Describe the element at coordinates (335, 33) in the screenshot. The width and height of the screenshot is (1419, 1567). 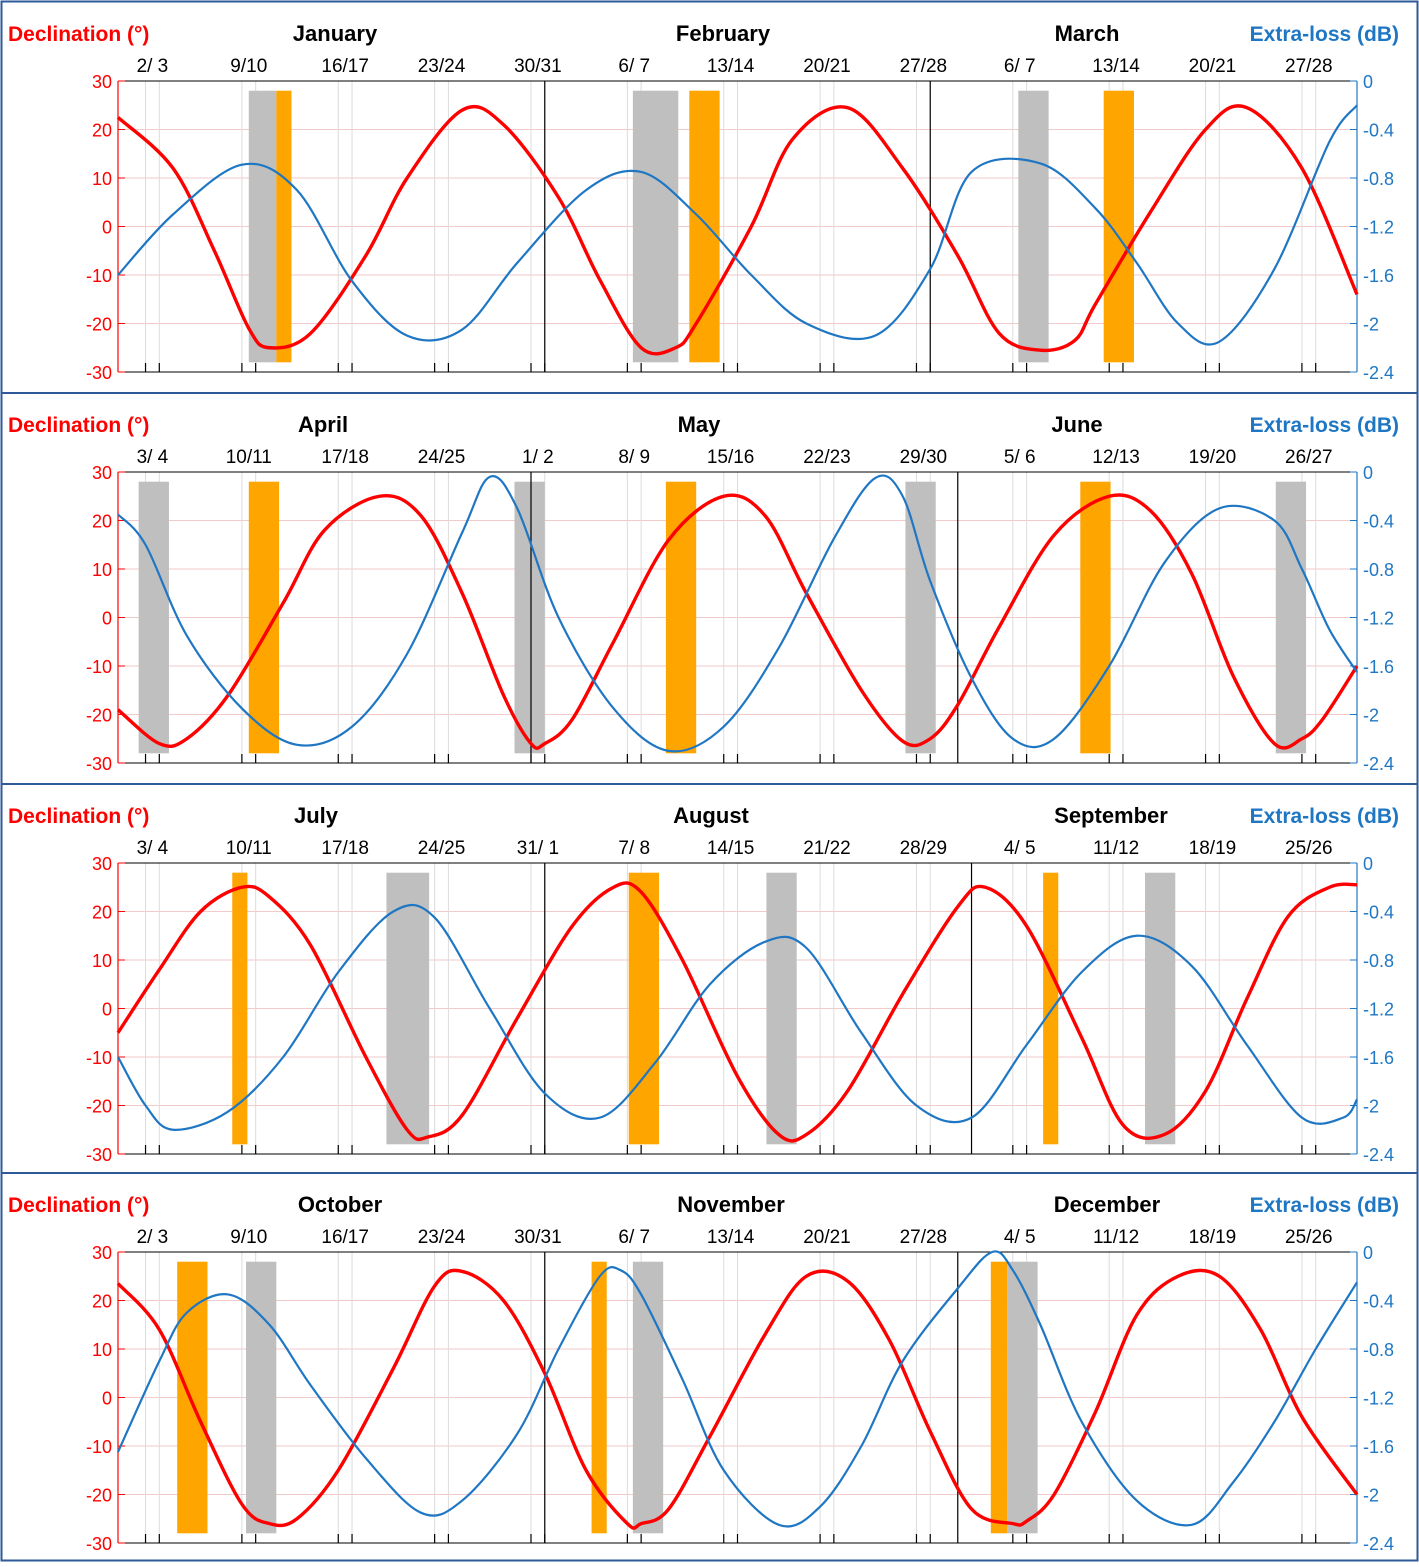
I see `month-label: January` at that location.